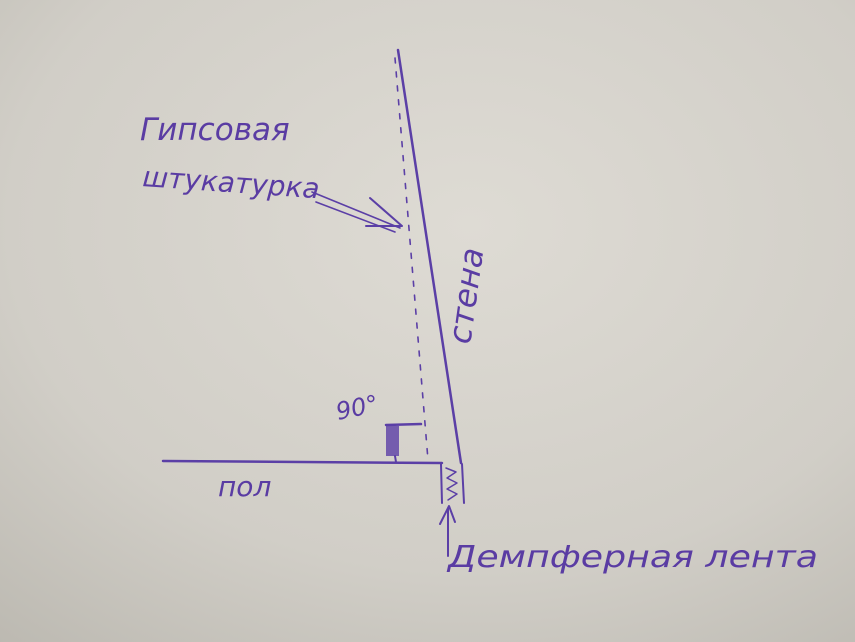 The width and height of the screenshot is (855, 642). I want to click on plaster-dashed-line, so click(411, 259).